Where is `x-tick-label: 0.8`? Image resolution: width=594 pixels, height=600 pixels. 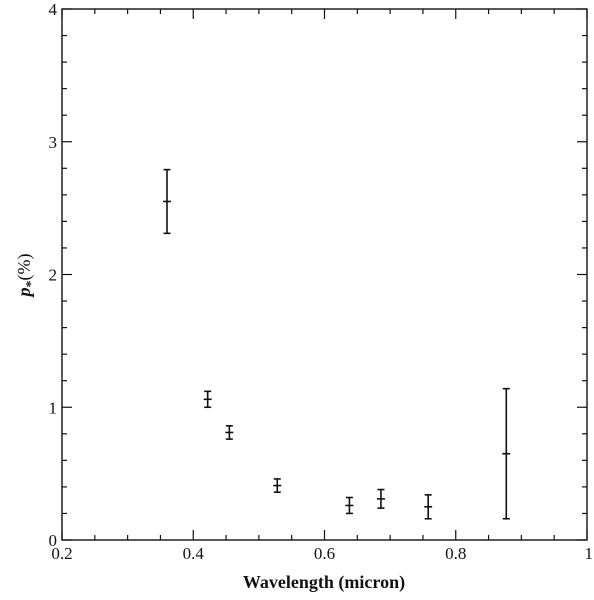
x-tick-label: 0.8 is located at coordinates (455, 553).